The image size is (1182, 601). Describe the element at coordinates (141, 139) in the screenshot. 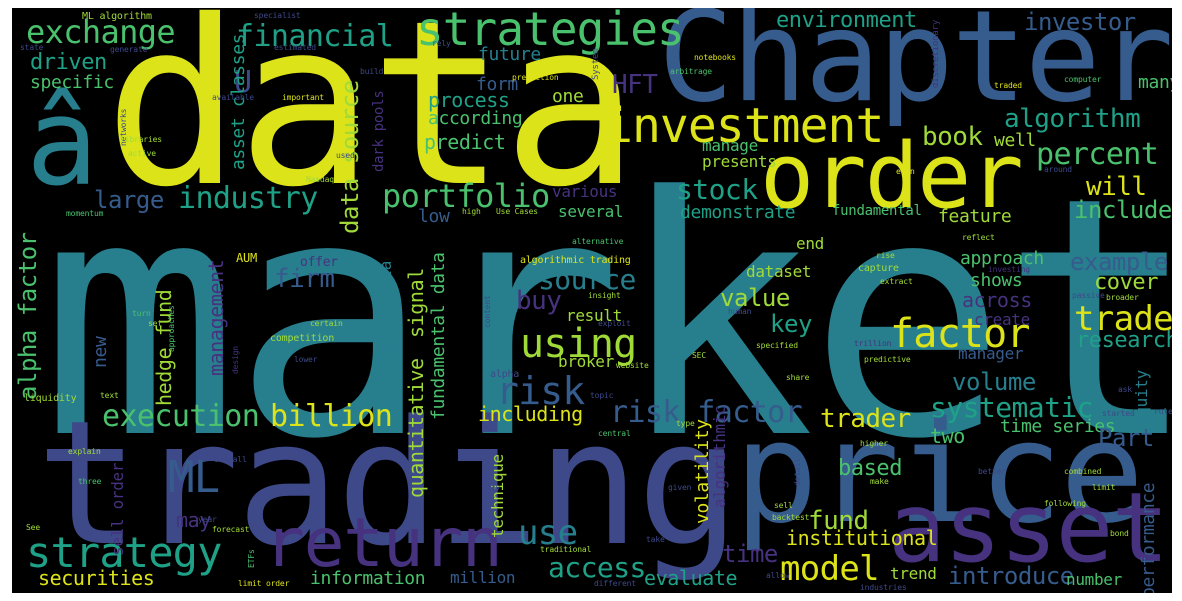

I see `word-libraries: libraries` at that location.